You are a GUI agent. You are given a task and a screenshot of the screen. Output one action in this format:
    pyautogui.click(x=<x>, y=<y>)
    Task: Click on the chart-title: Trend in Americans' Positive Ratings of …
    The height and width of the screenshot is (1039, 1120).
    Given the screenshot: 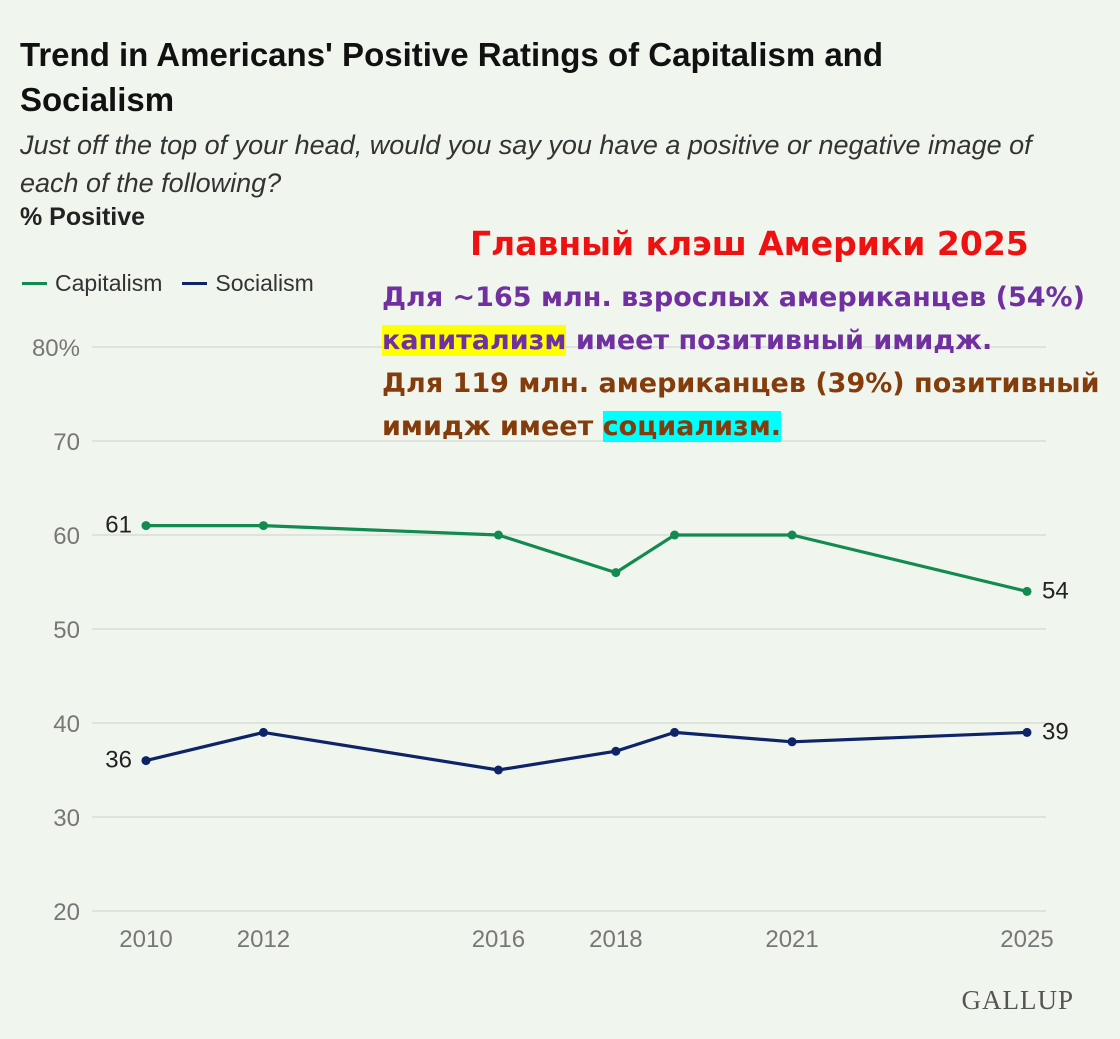 What is the action you would take?
    pyautogui.click(x=451, y=77)
    